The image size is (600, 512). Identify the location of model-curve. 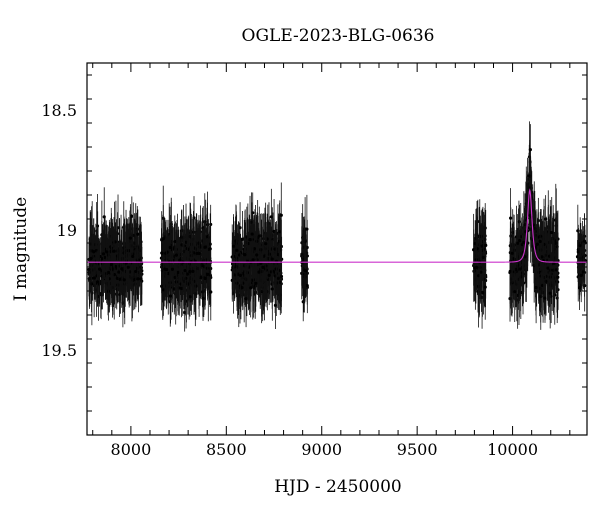
(337, 225).